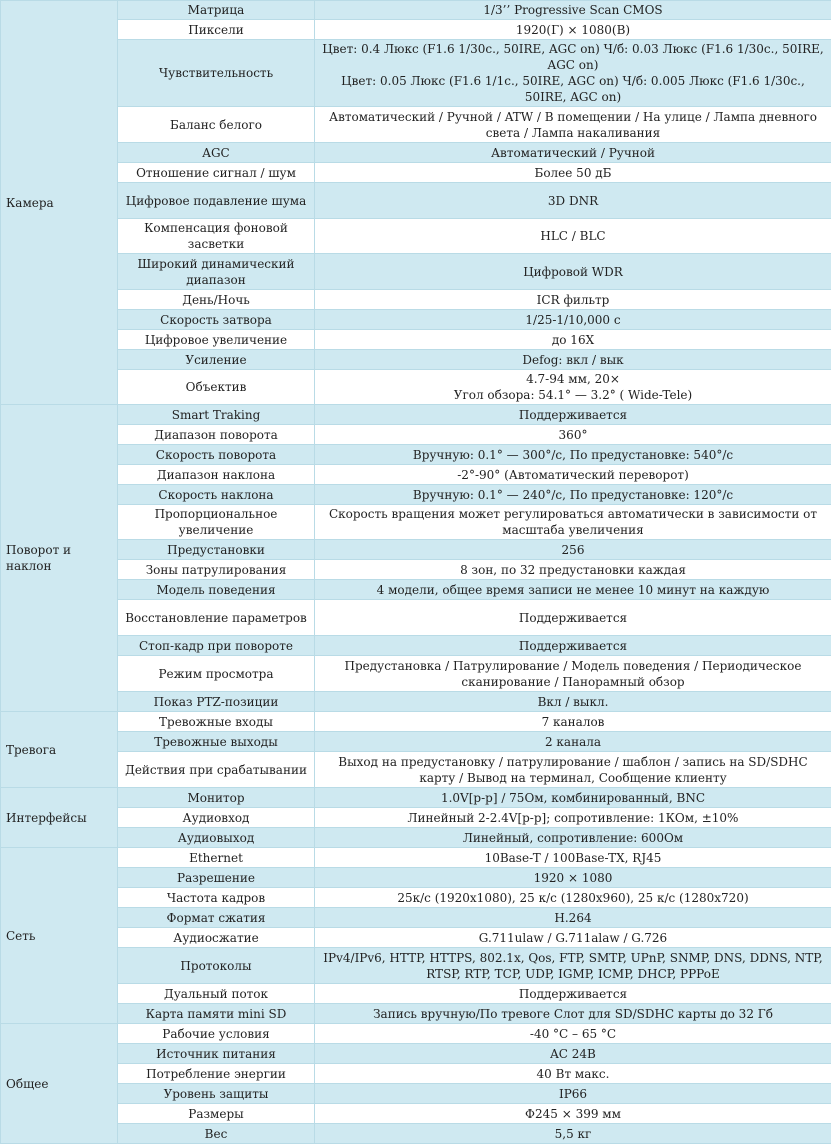 This screenshot has width=831, height=1144. What do you see at coordinates (573, 994) in the screenshot?
I see `value-cell: Поддерживается` at bounding box center [573, 994].